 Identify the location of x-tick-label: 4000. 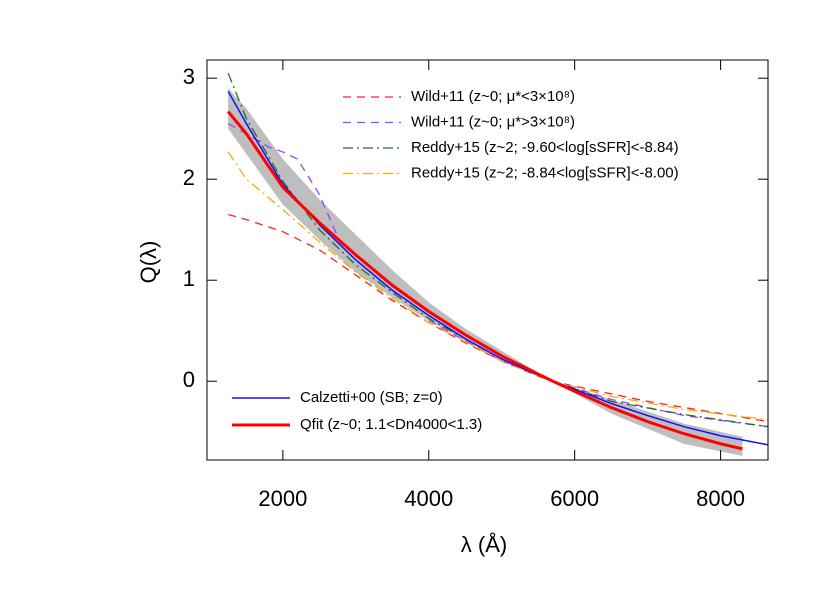
(428, 498).